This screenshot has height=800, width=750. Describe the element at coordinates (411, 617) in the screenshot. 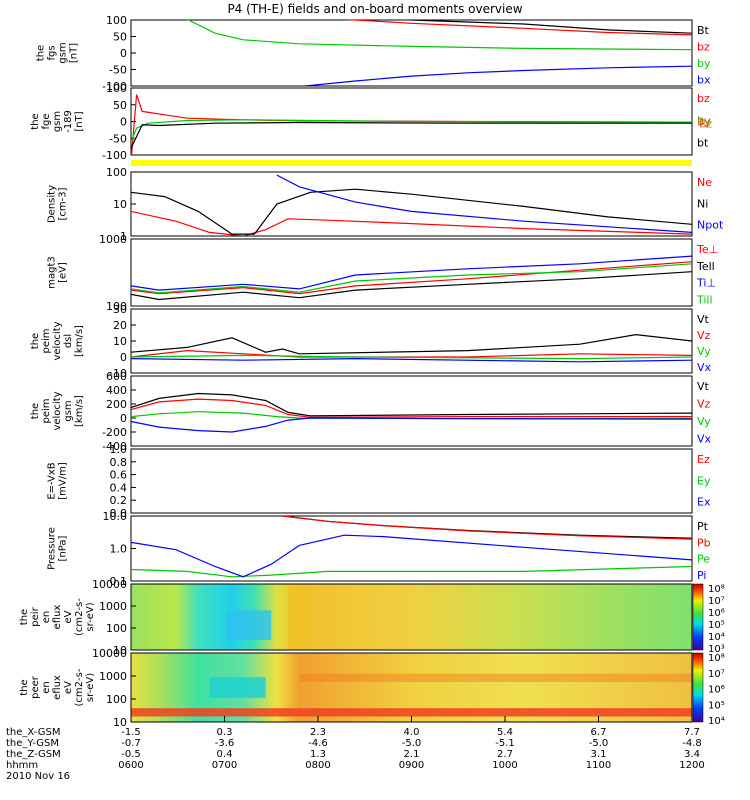

I see `spectrogram-fill` at that location.